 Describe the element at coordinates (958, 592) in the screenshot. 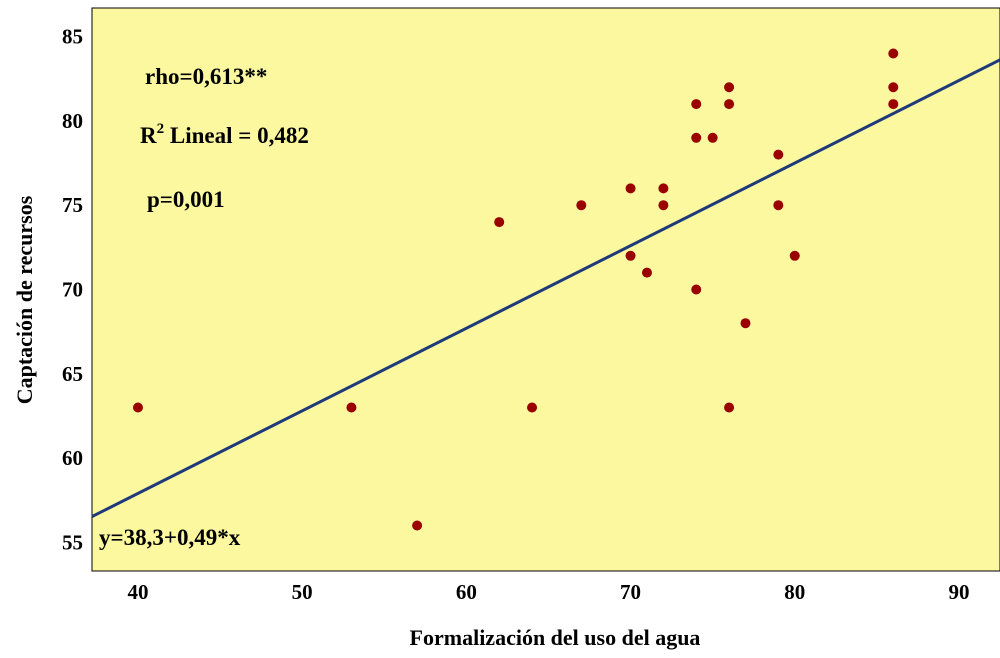

I see `x-tick-label: 90` at that location.